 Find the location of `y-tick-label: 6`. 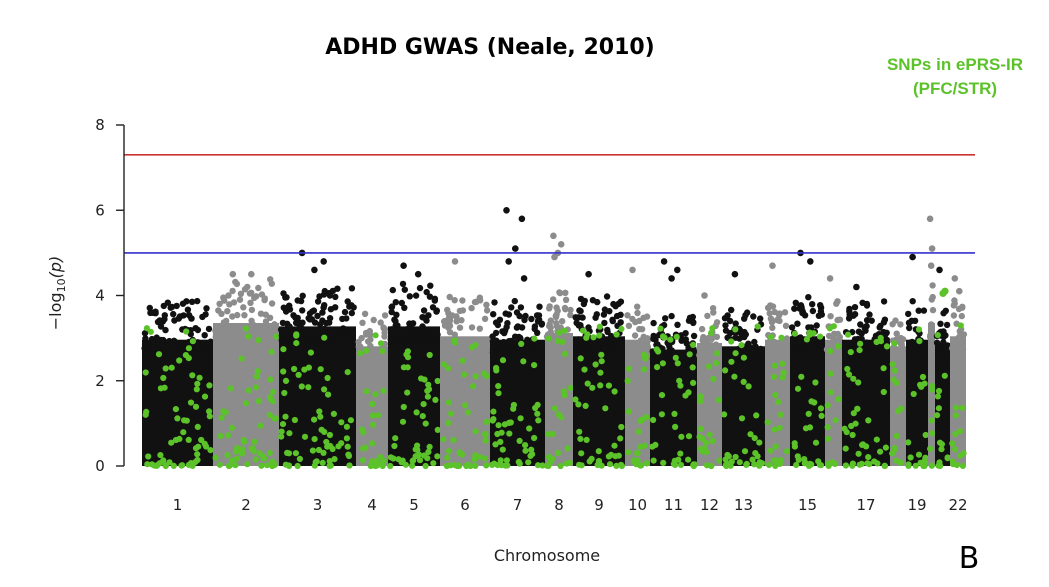

y-tick-label: 6 is located at coordinates (100, 210).